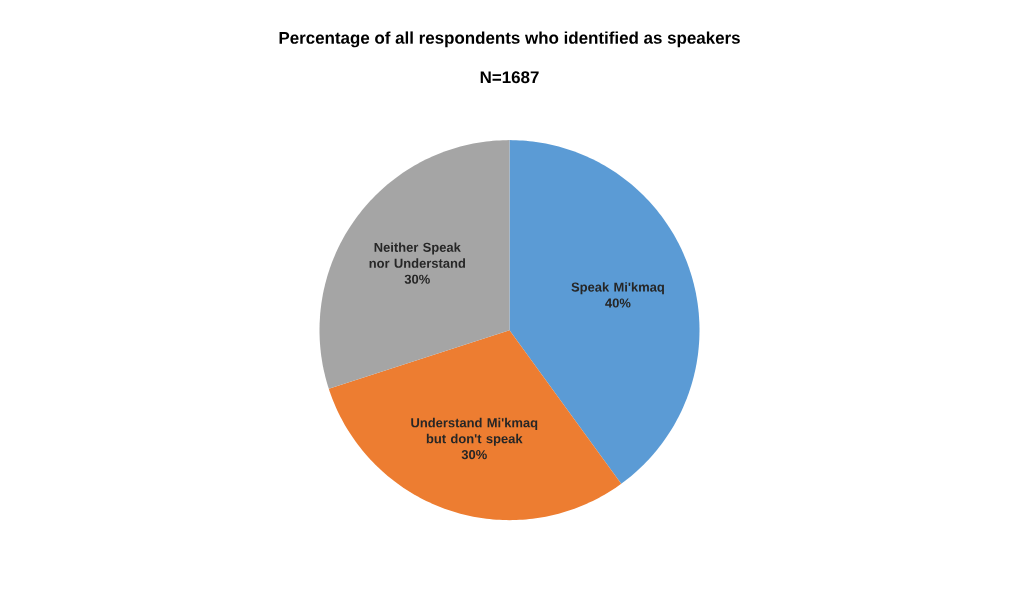 This screenshot has height=590, width=1019. Describe the element at coordinates (509, 77) in the screenshot. I see `chart-subtitle: N=1687` at that location.